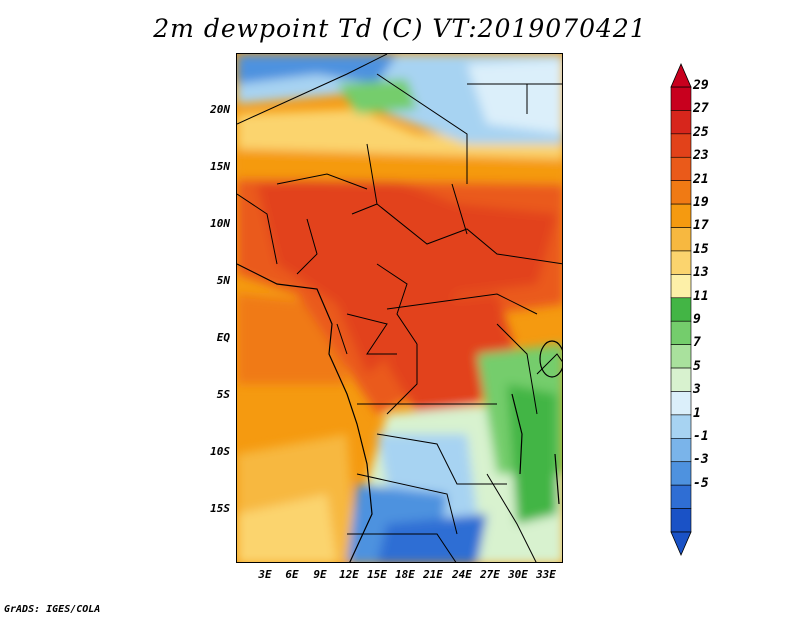 The width and height of the screenshot is (800, 618). I want to click on colorbar, so click(681, 309).